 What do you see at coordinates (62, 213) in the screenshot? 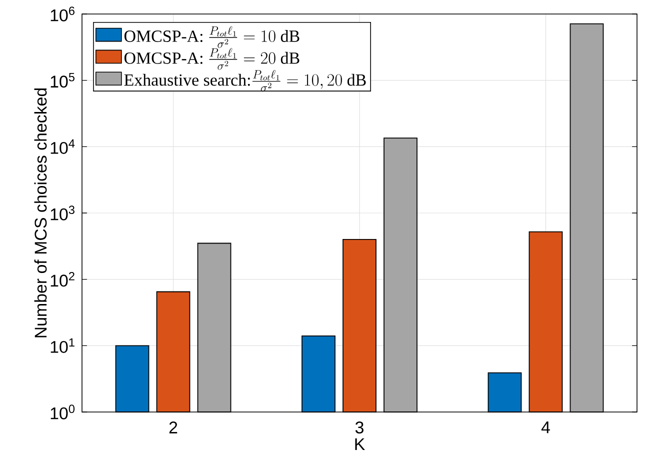
I see `y-tick-label: 10$^{3}$` at bounding box center [62, 213].